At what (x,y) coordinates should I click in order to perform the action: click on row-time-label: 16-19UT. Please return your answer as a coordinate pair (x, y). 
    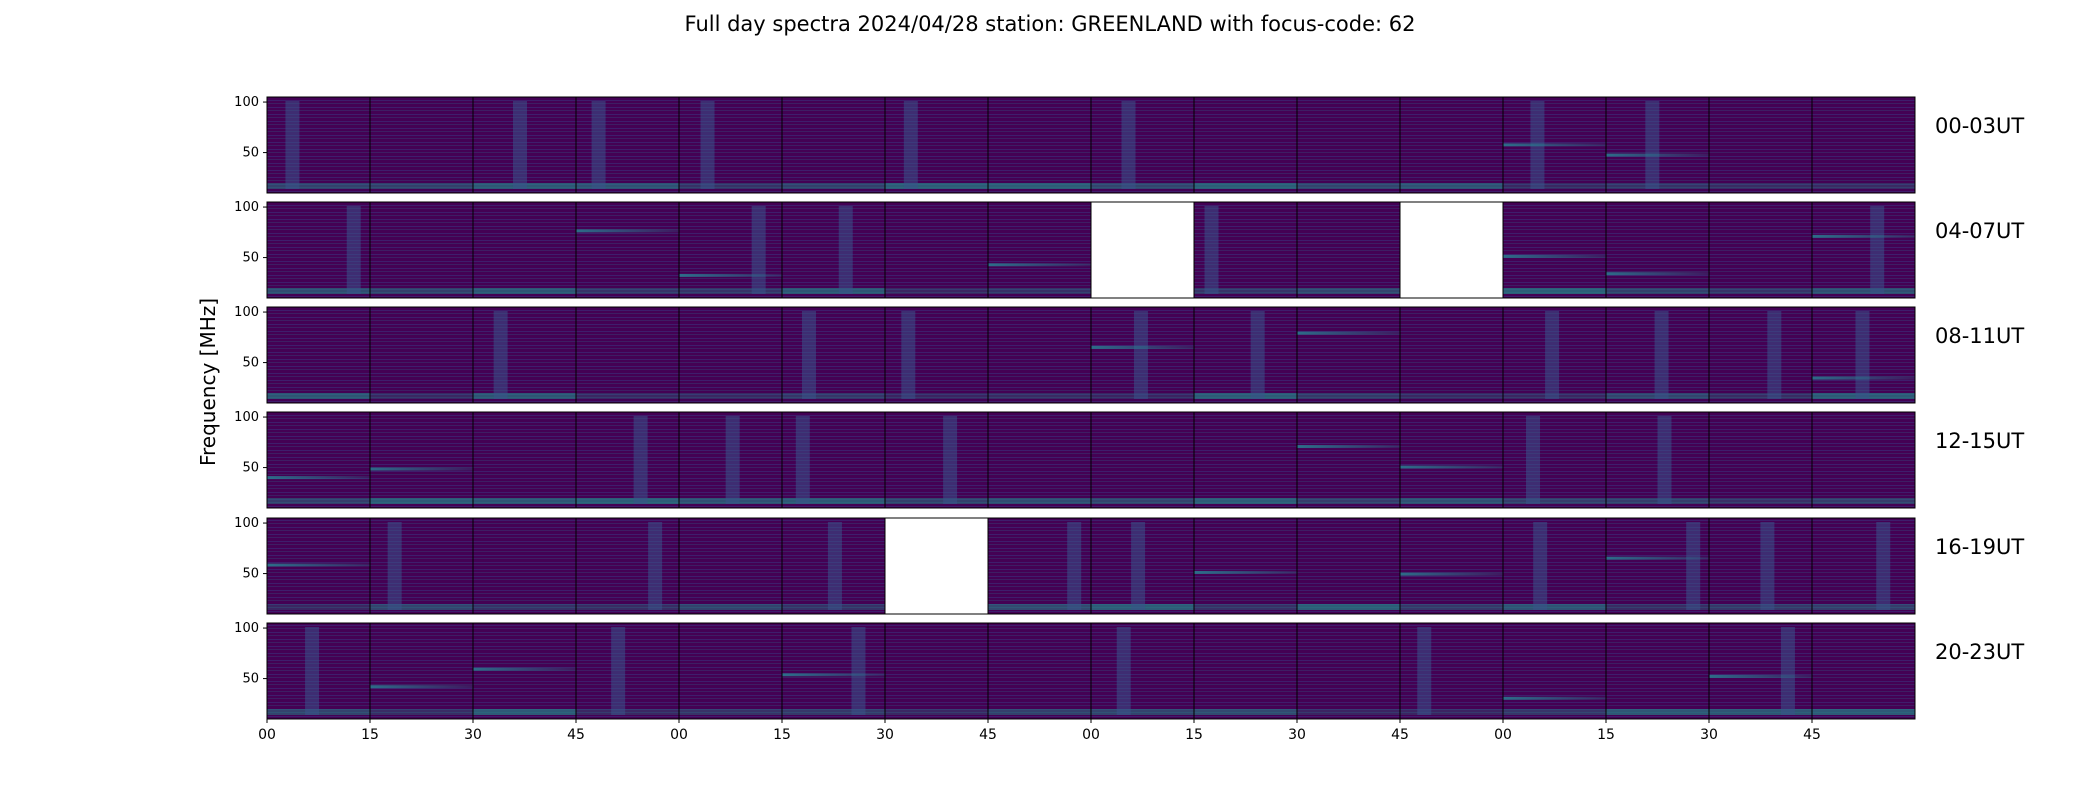
    Looking at the image, I should click on (1979, 547).